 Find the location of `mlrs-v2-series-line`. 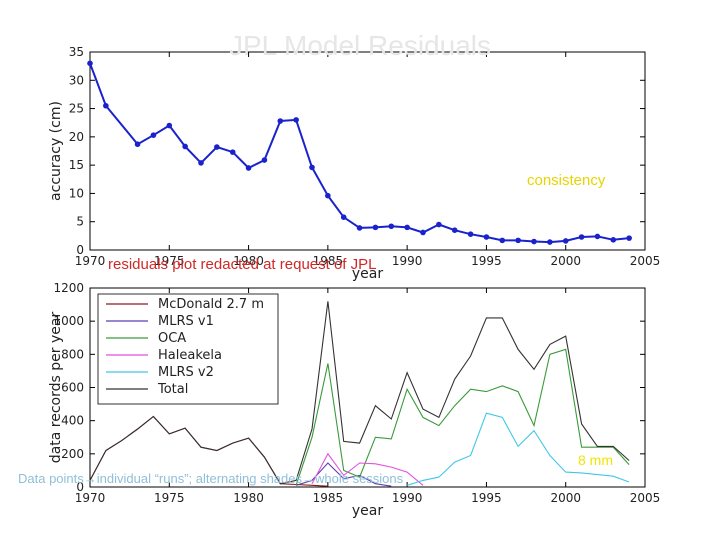

mlrs-v2-series-line is located at coordinates (518, 449).